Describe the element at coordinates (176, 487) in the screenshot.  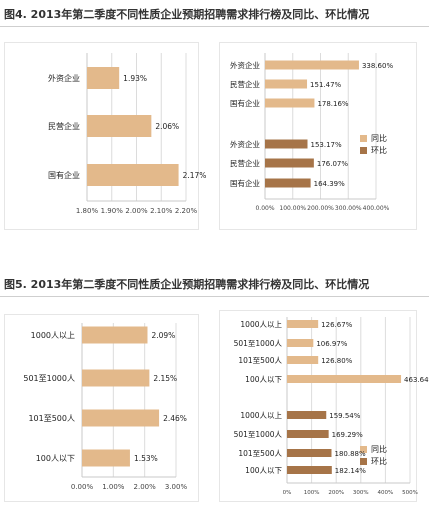
I see `x-tick-label: 3.00%` at that location.